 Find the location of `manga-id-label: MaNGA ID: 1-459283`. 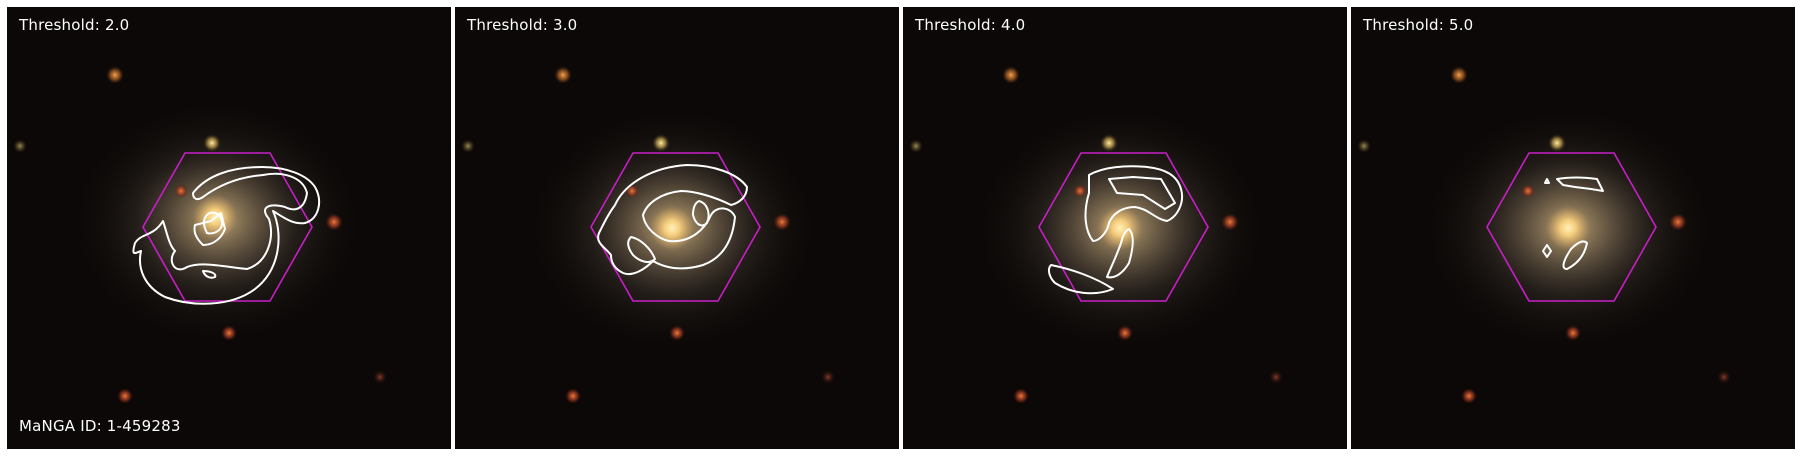

manga-id-label: MaNGA ID: 1-459283 is located at coordinates (100, 426).